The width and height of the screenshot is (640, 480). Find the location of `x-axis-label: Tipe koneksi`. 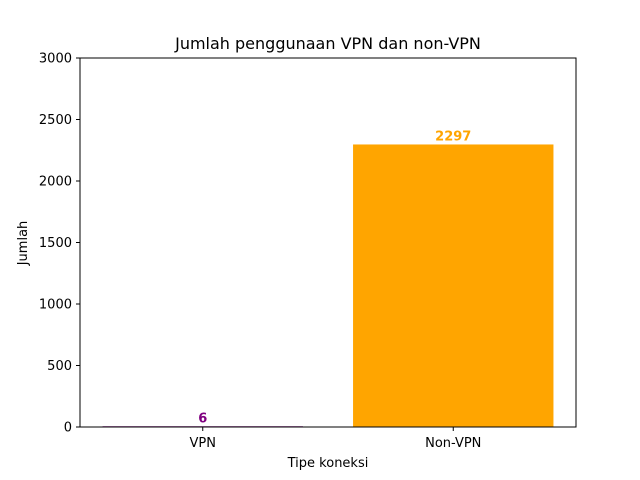

x-axis-label: Tipe koneksi is located at coordinates (328, 463).